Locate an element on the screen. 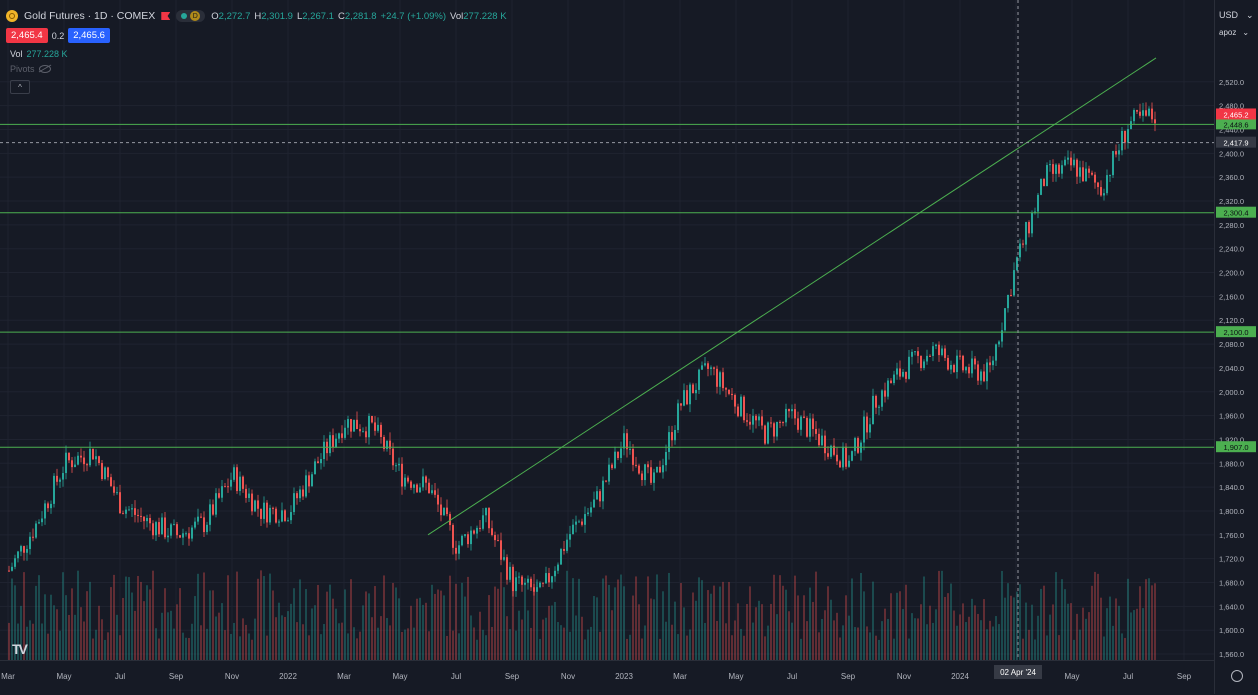 The height and width of the screenshot is (695, 1258). time-tick-label: Jul is located at coordinates (120, 676).